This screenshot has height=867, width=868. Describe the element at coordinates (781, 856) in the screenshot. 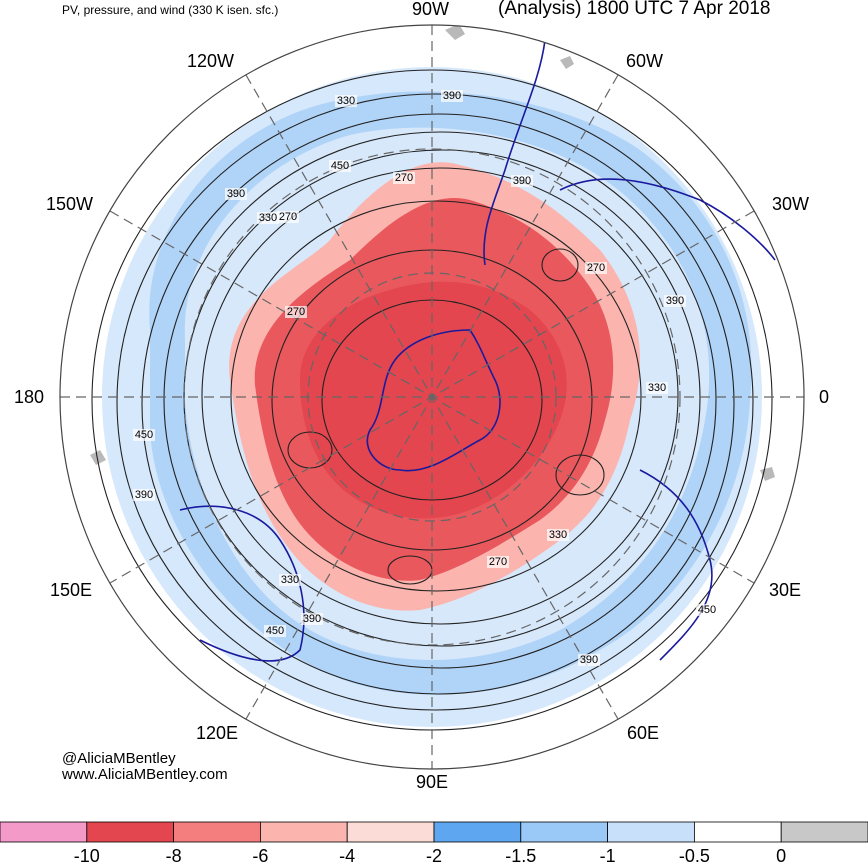

I see `colorbar-tick-label: 0` at that location.